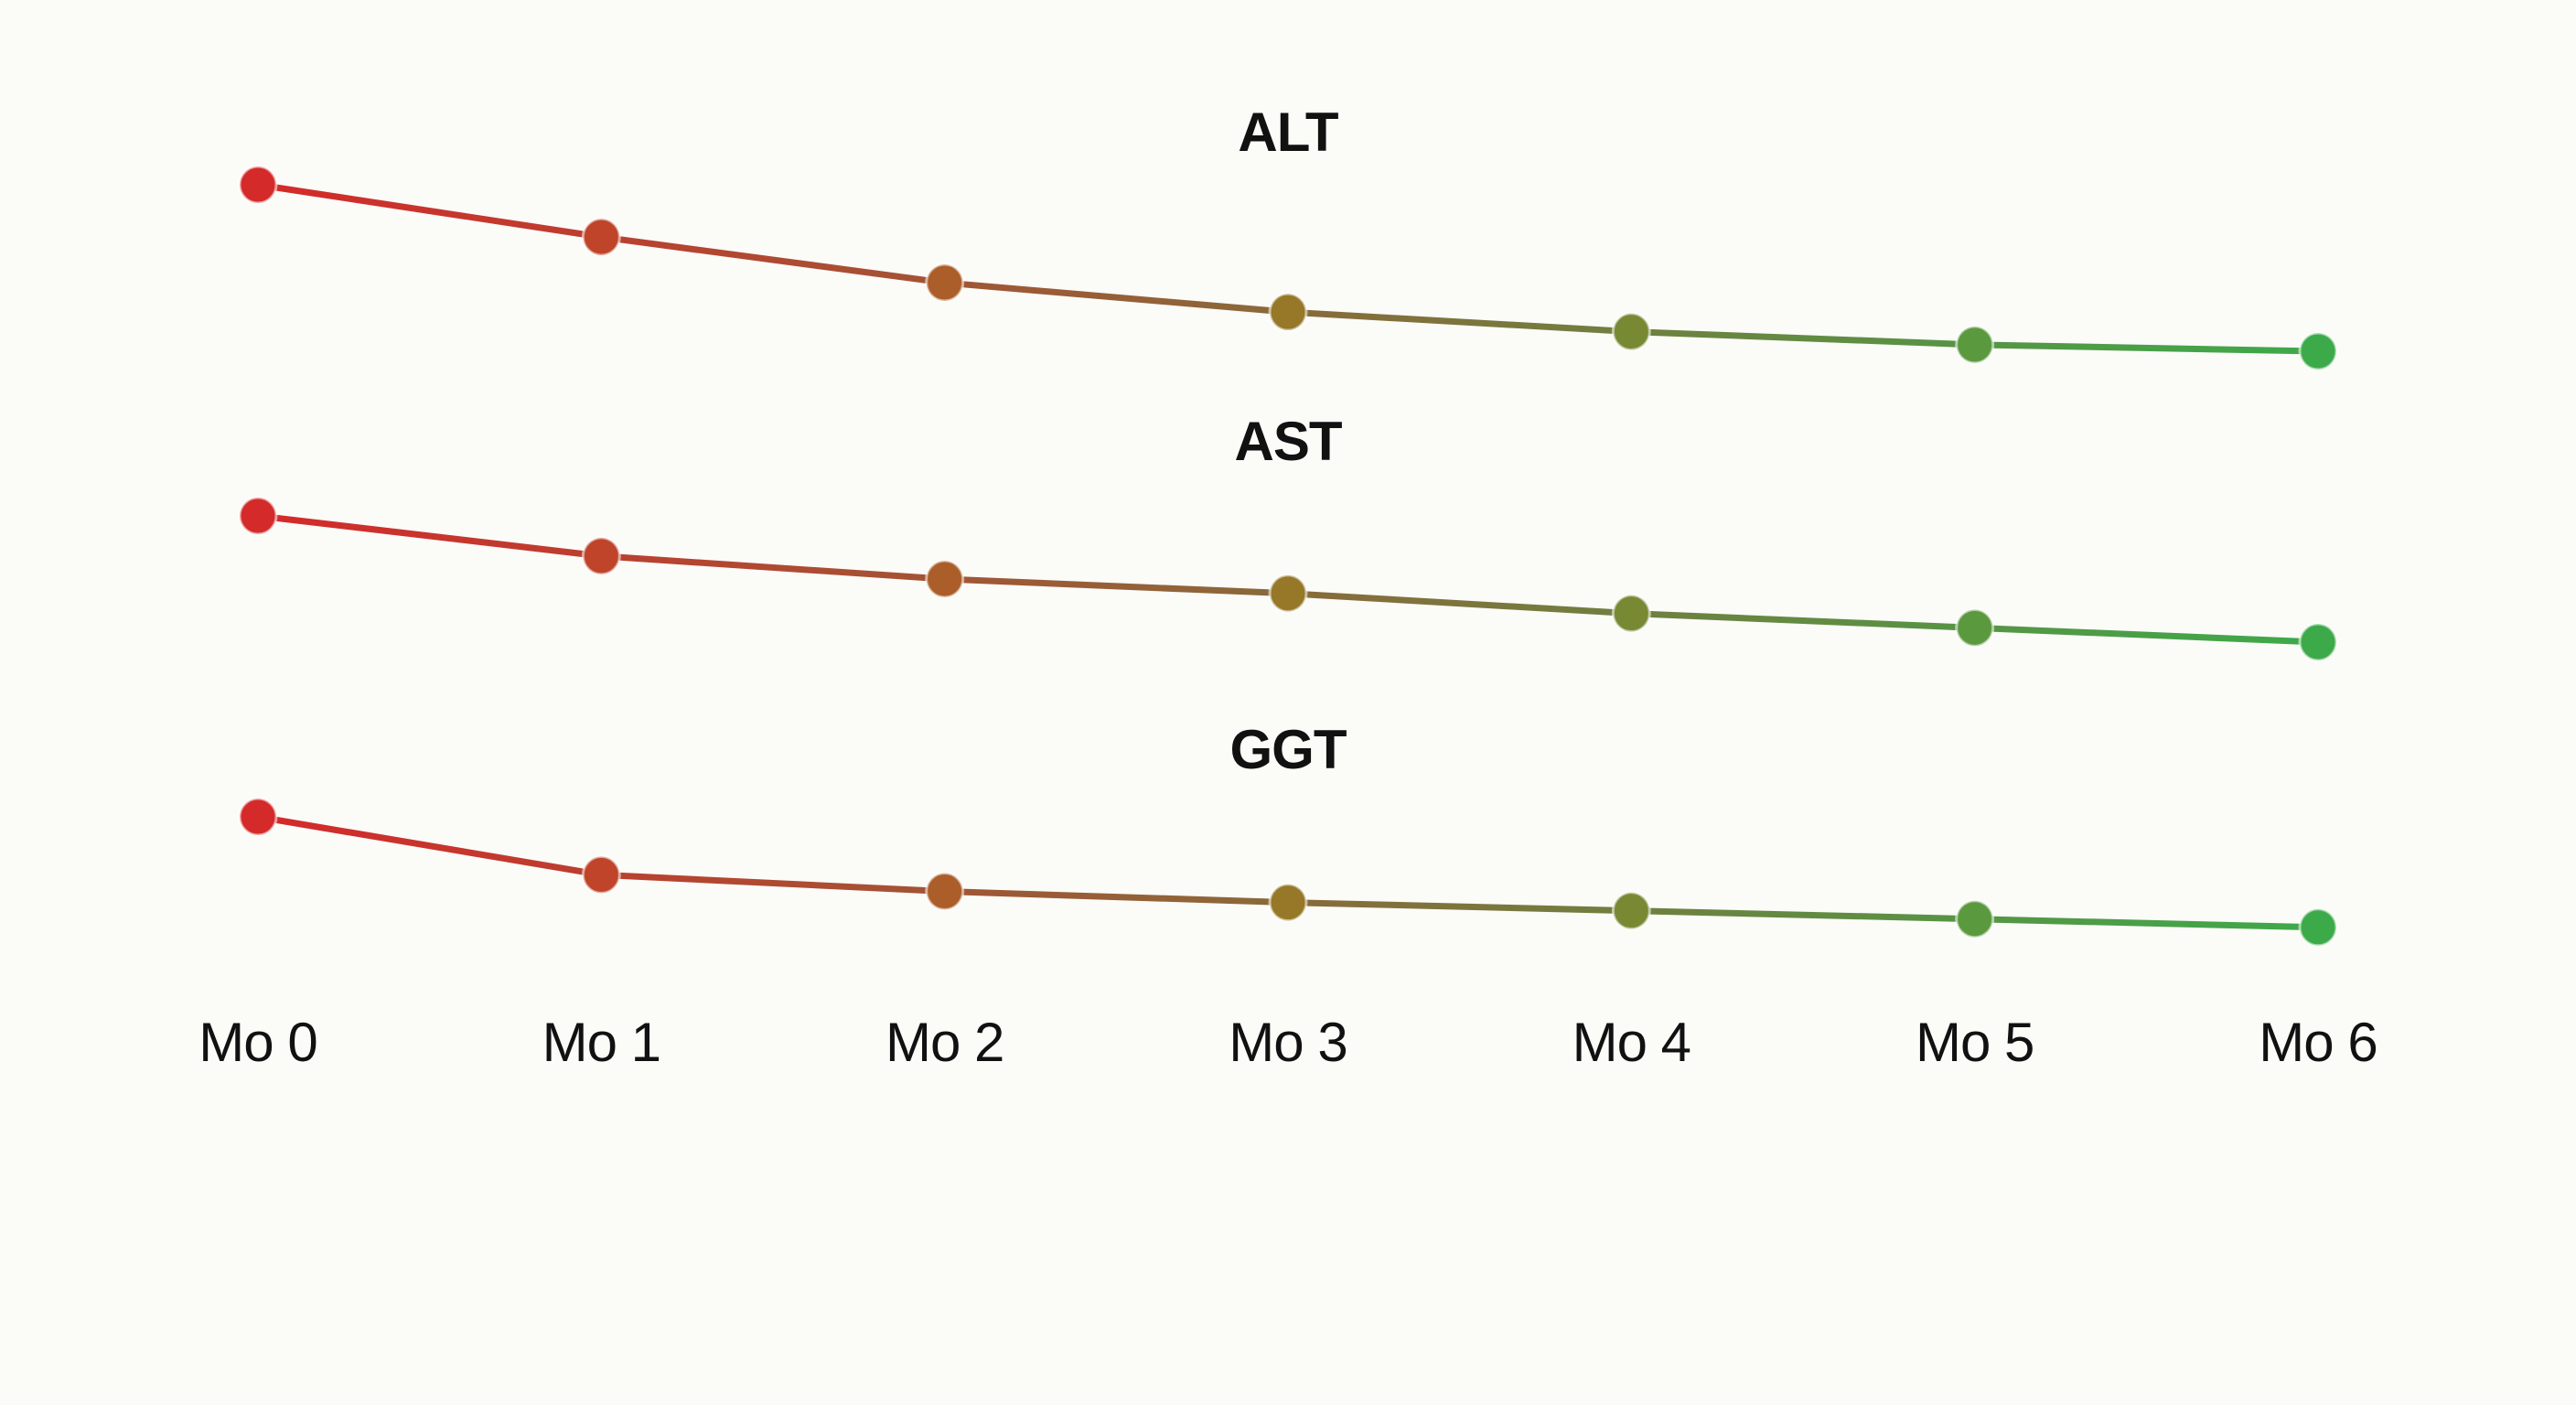 This screenshot has height=1405, width=2576. I want to click on x-tick-label: Mo 2, so click(945, 1042).